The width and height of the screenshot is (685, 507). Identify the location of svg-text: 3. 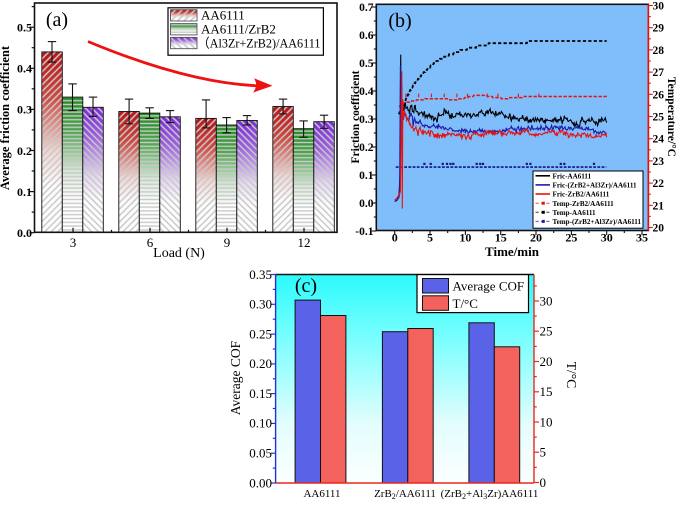
(73, 242).